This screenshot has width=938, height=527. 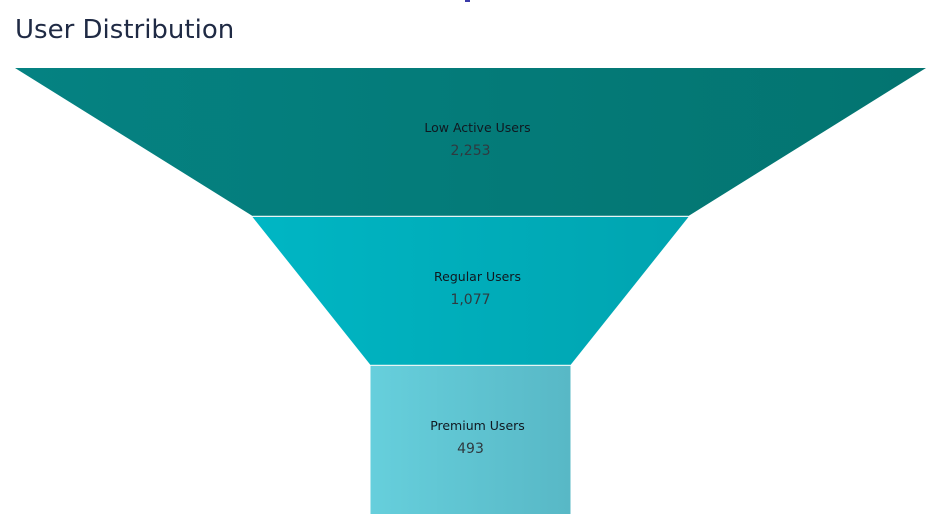 I want to click on funnel-stage-value: 2,253, so click(x=470, y=151).